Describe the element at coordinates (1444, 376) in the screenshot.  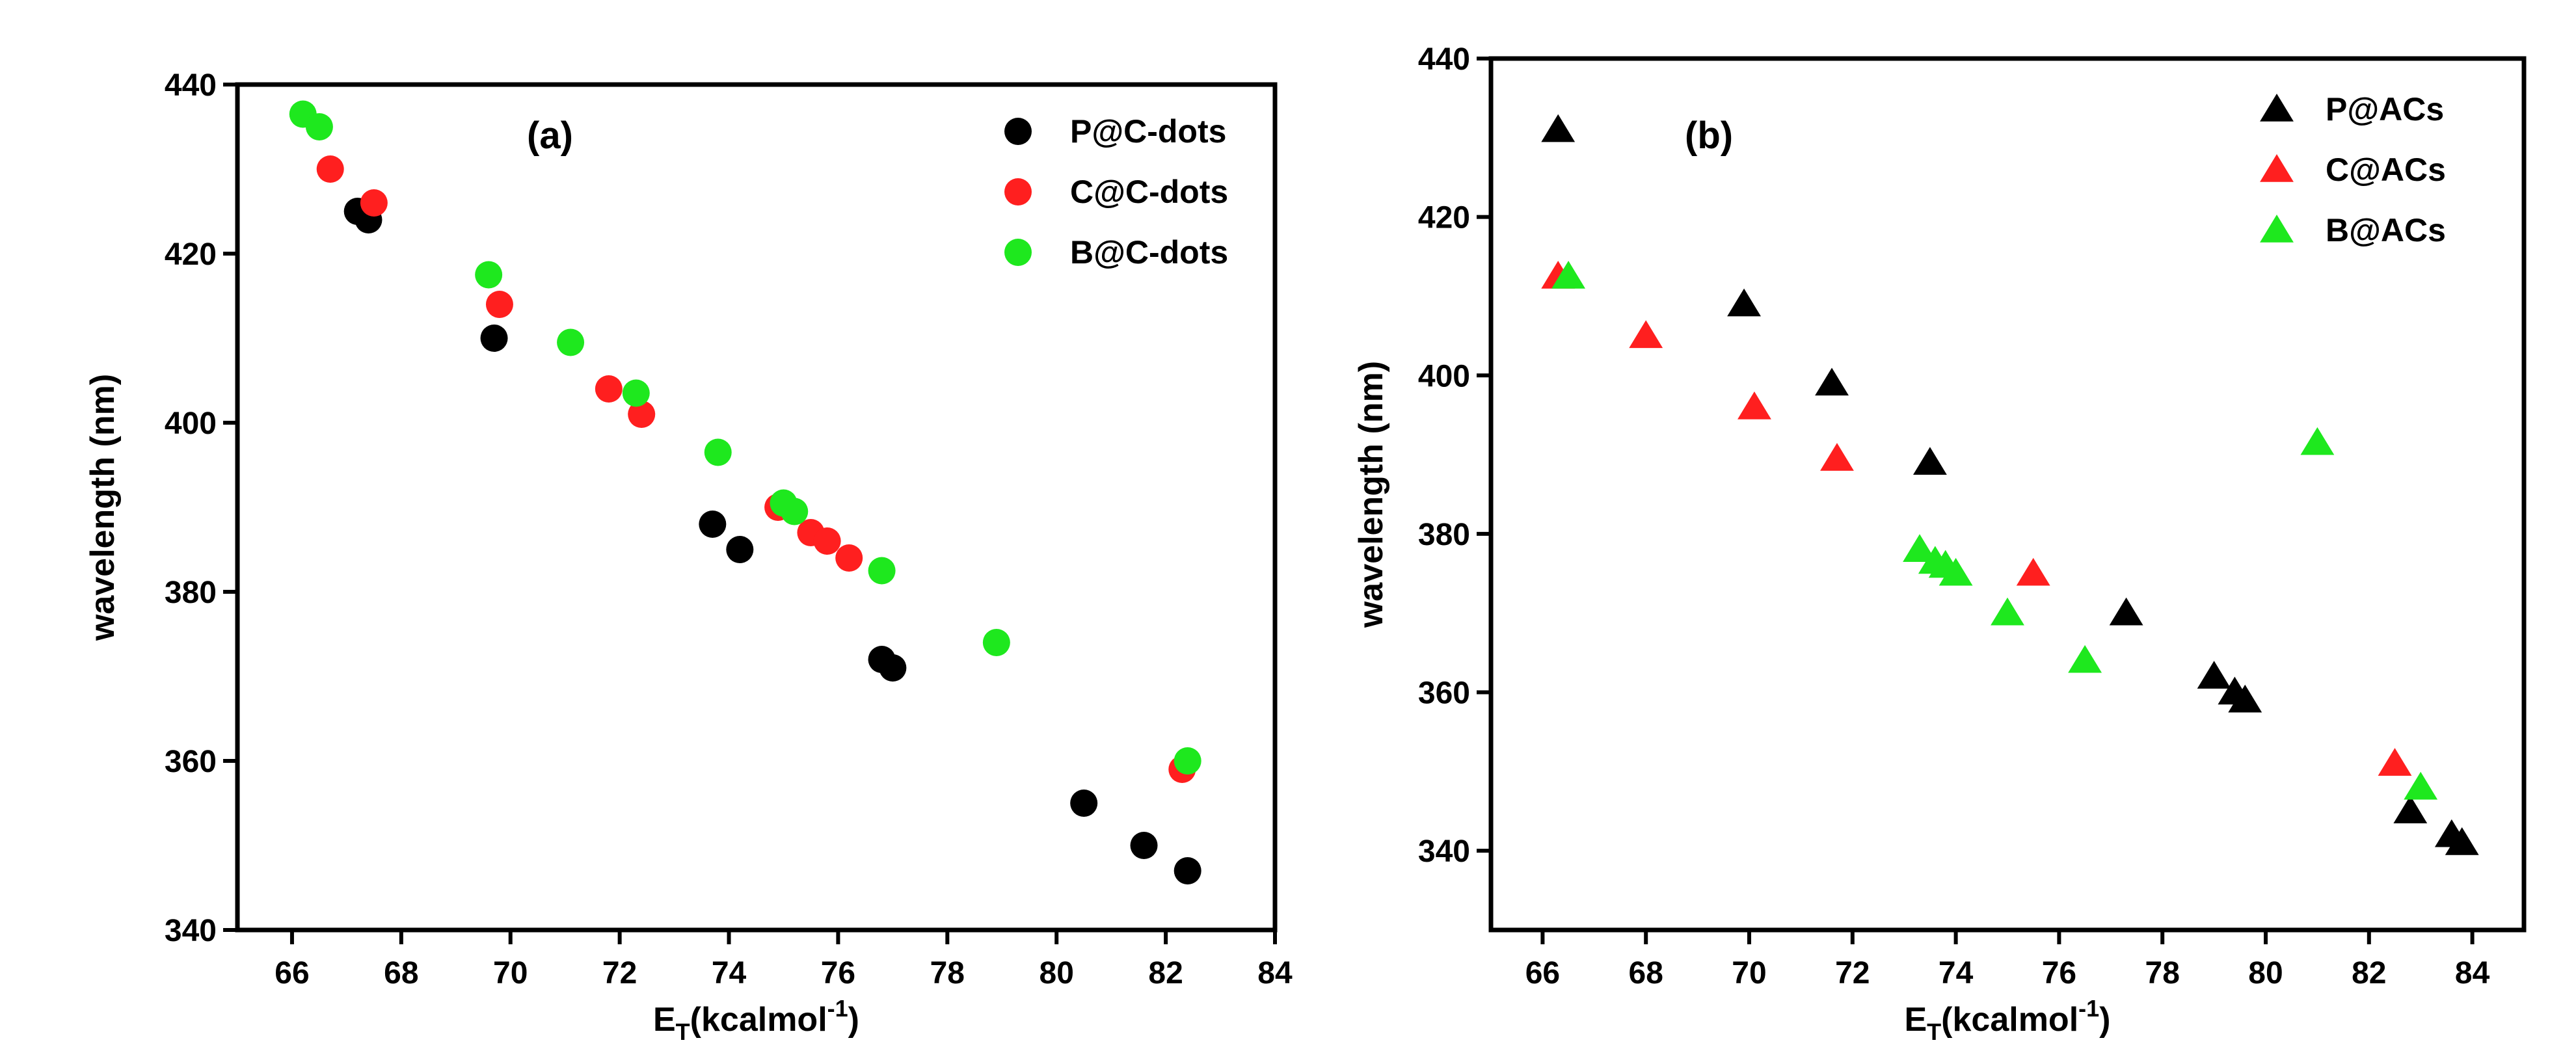
I see `panel-b-y-tick-label: 400` at that location.